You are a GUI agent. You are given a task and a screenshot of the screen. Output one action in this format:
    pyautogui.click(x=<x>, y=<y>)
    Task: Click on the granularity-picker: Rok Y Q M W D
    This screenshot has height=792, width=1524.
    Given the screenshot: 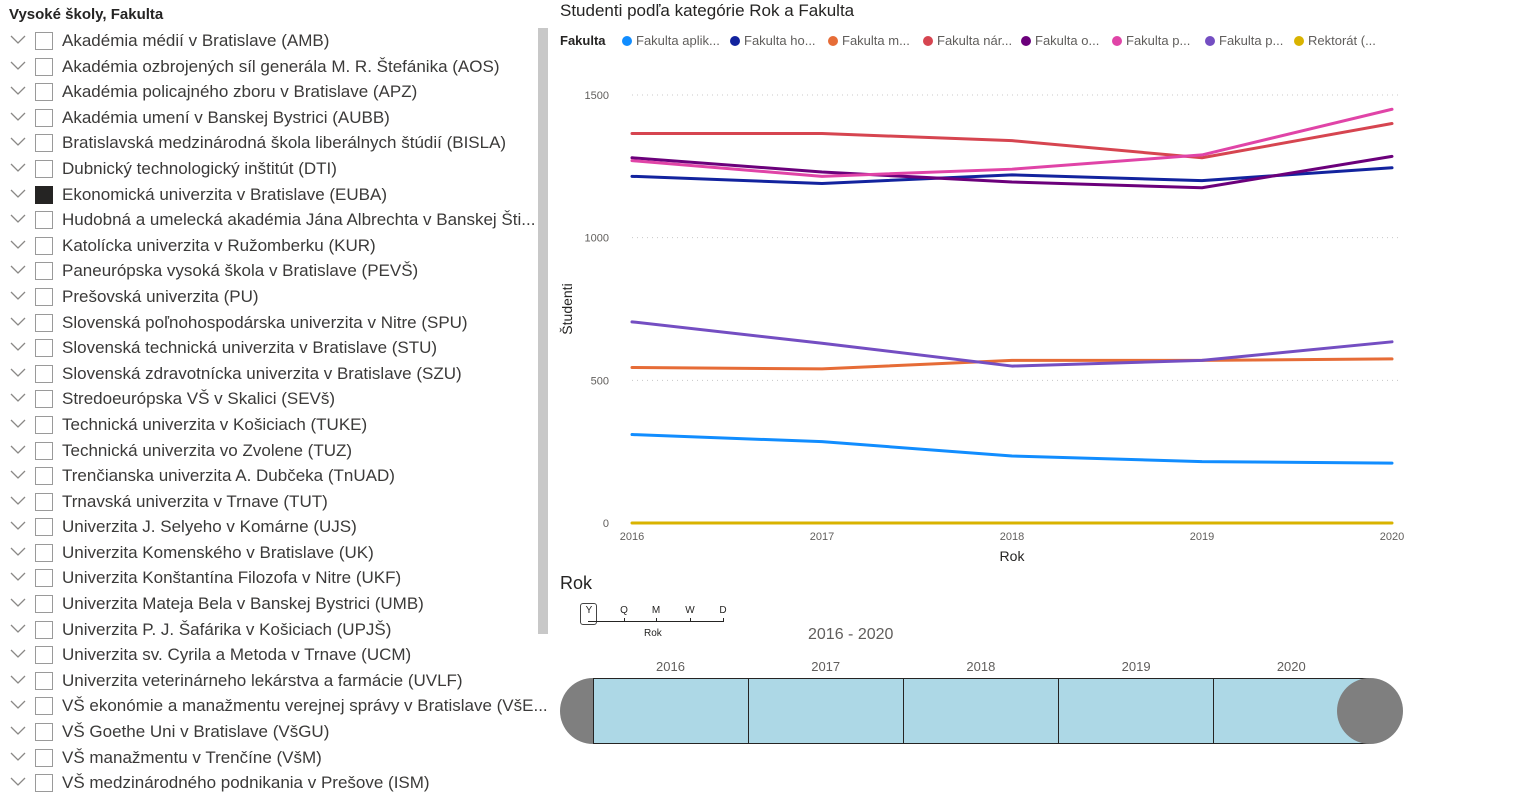 What is the action you would take?
    pyautogui.click(x=655, y=623)
    